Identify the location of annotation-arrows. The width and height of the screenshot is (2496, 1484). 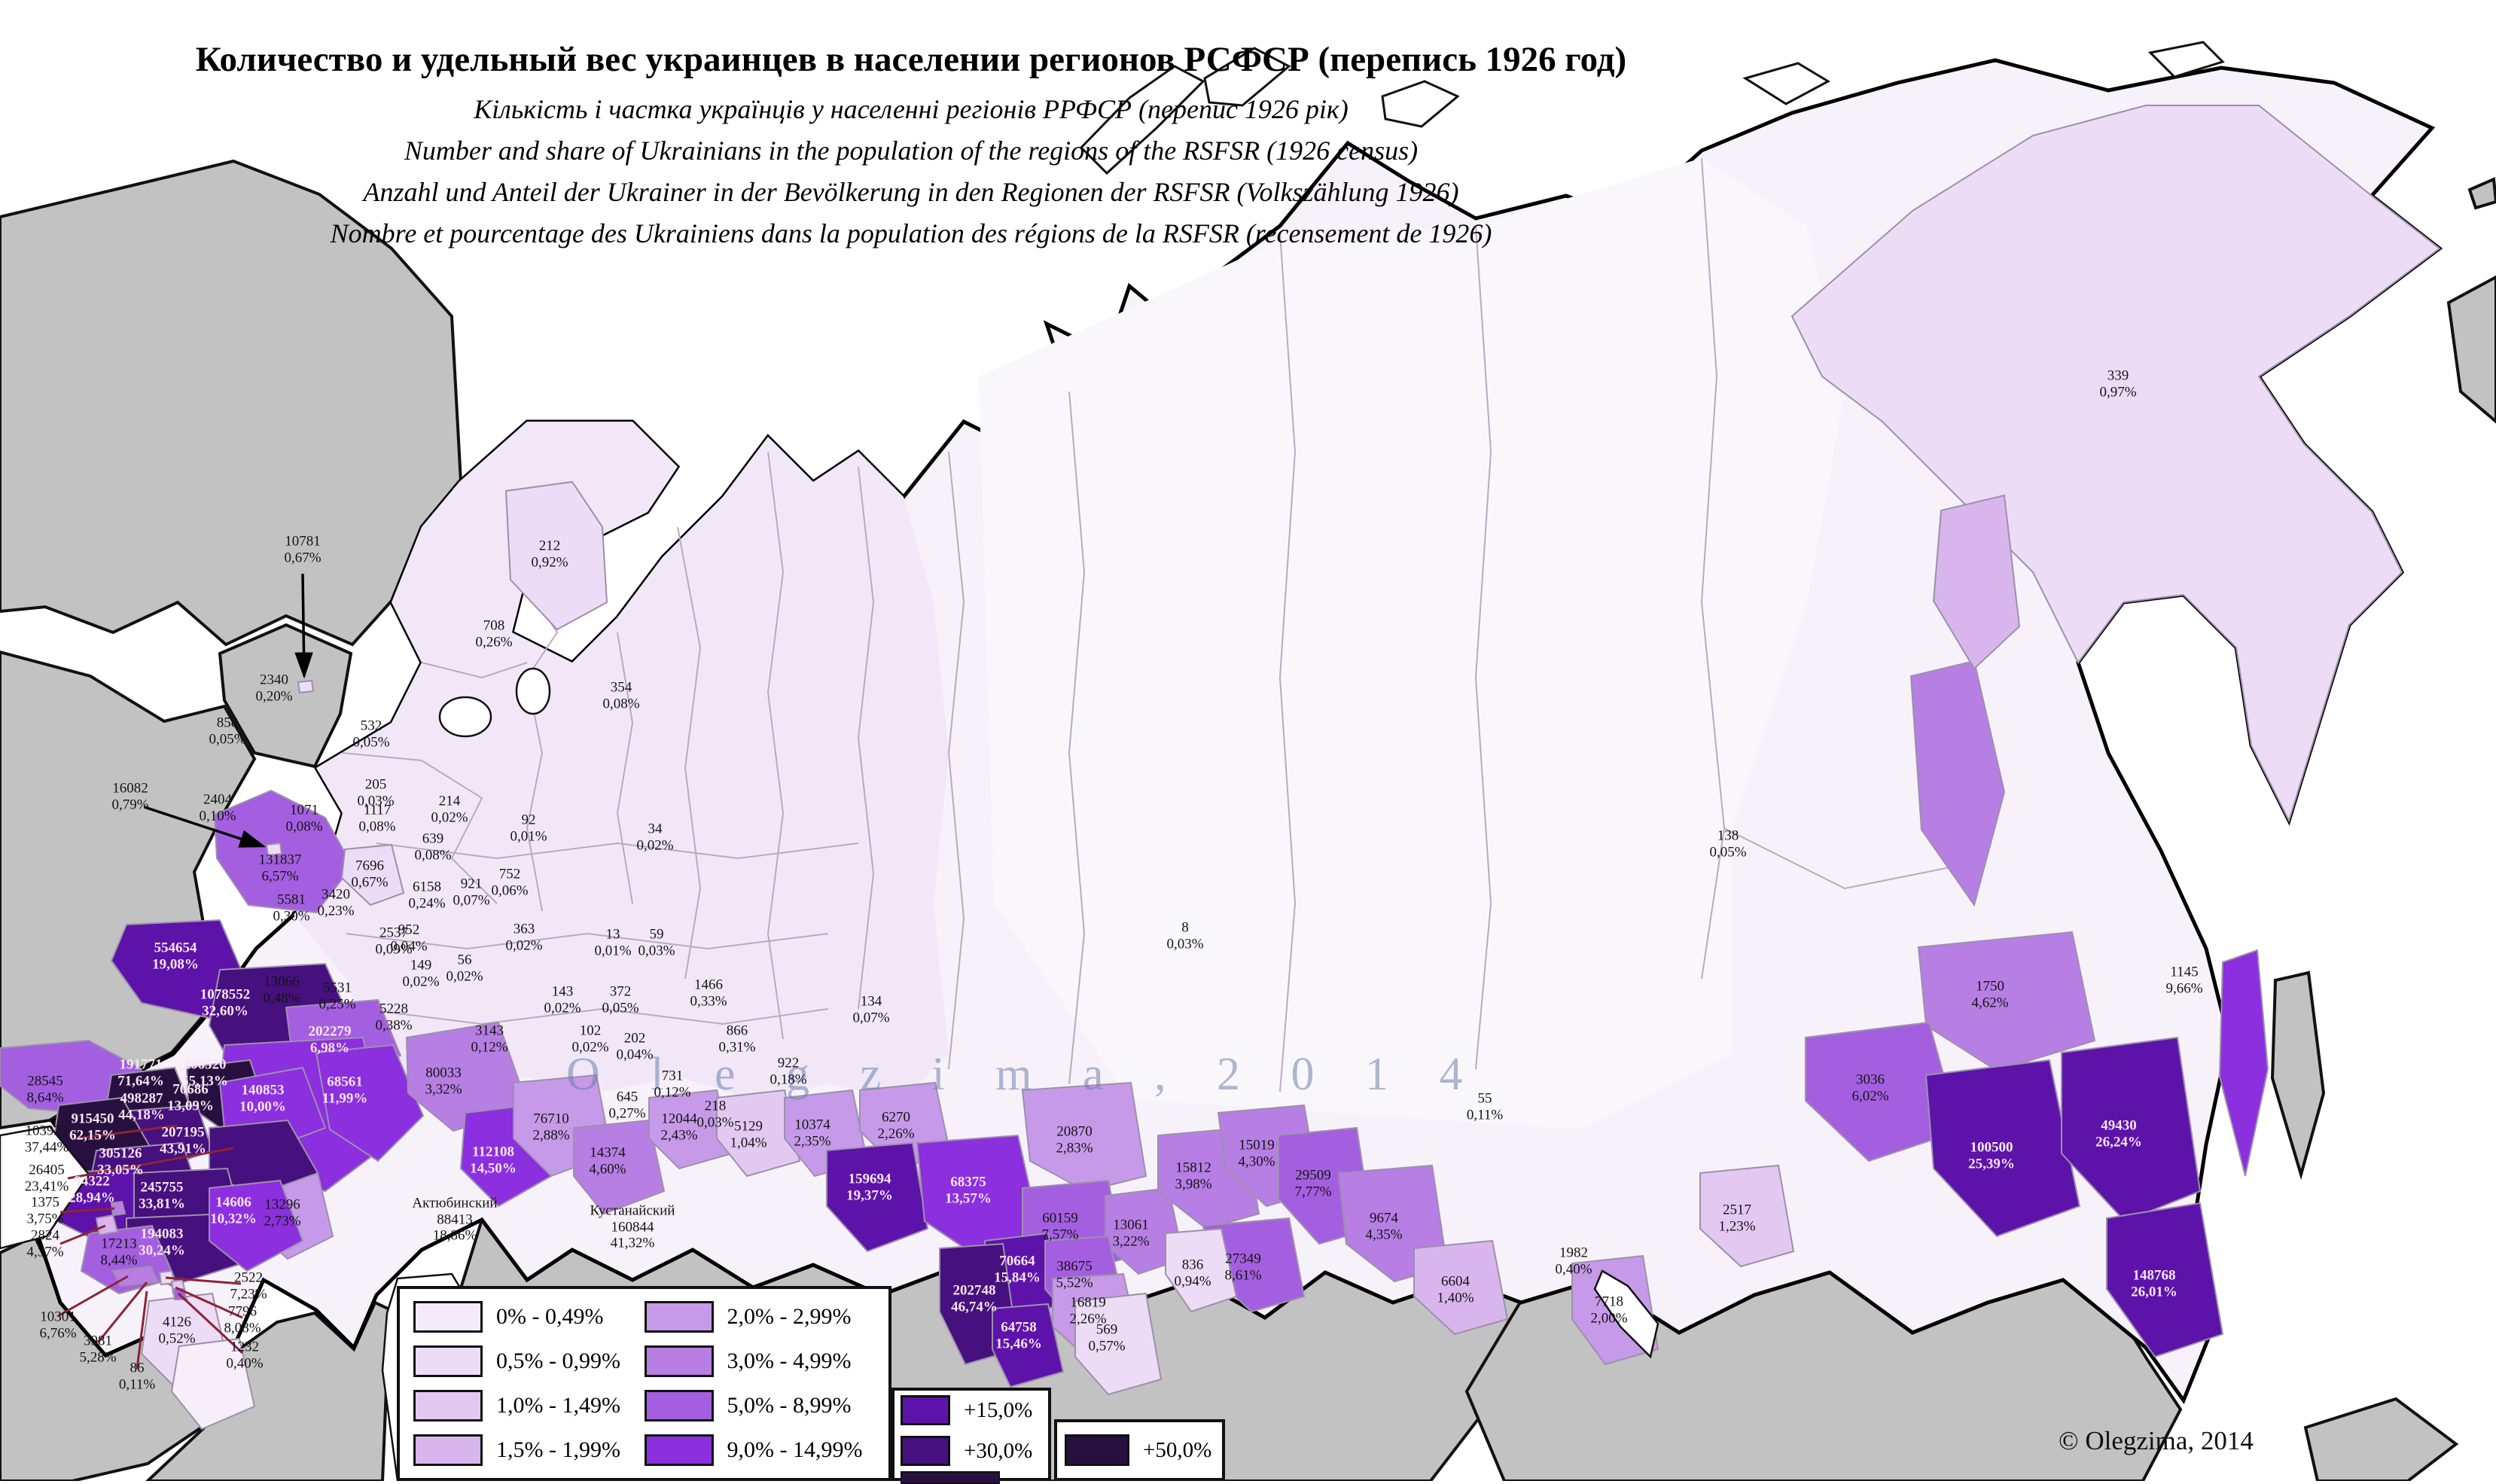
(228, 710).